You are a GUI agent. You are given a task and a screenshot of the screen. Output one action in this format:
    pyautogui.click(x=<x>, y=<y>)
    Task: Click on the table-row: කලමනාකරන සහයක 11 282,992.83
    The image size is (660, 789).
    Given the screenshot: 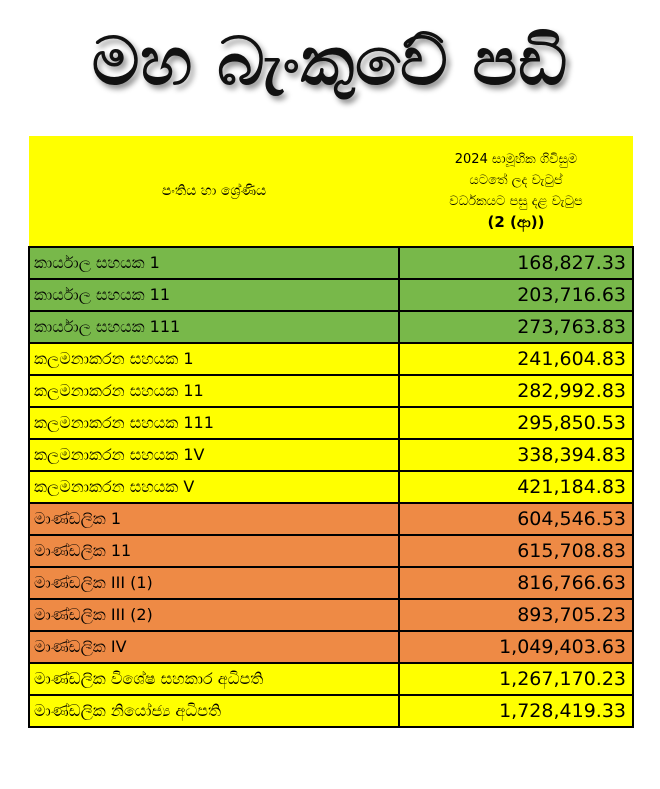 What is the action you would take?
    pyautogui.click(x=331, y=391)
    